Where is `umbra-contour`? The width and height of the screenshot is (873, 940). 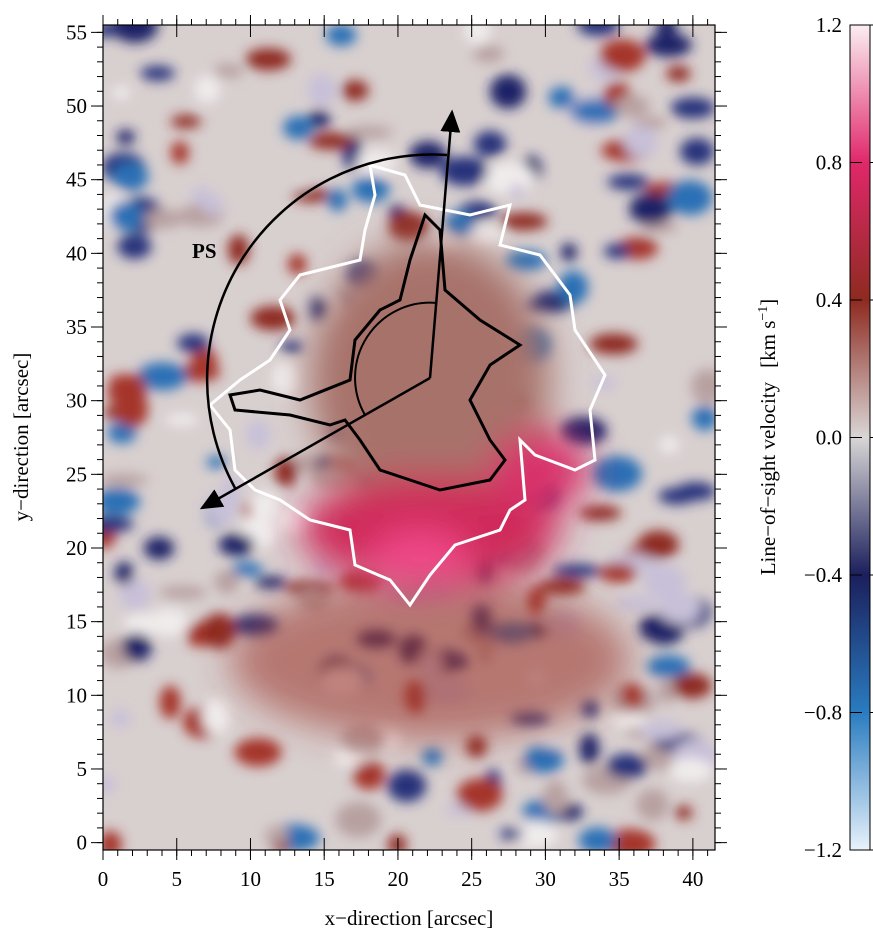
umbra-contour is located at coordinates (375, 352).